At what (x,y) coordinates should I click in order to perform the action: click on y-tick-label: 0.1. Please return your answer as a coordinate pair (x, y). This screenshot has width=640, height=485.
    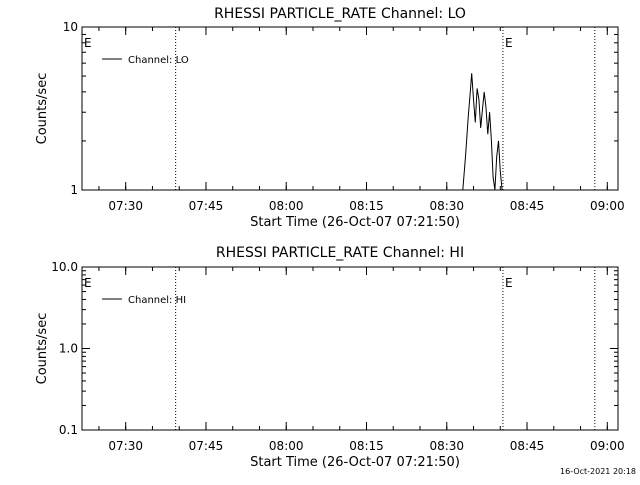
    Looking at the image, I should click on (68, 430).